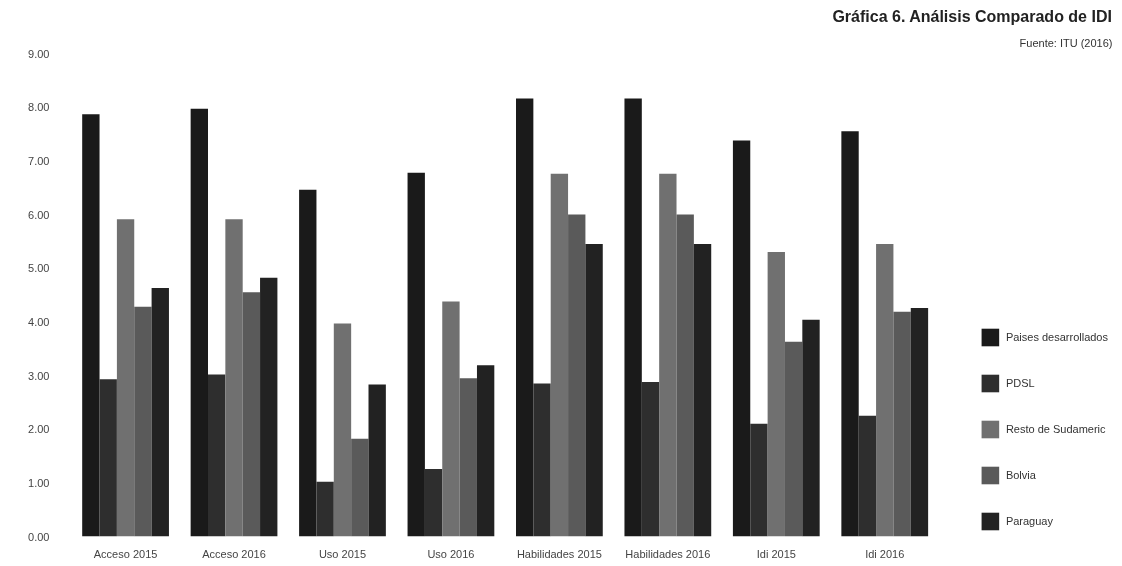 This screenshot has width=1122, height=566. I want to click on x-tick-label: Idi 2016, so click(885, 553).